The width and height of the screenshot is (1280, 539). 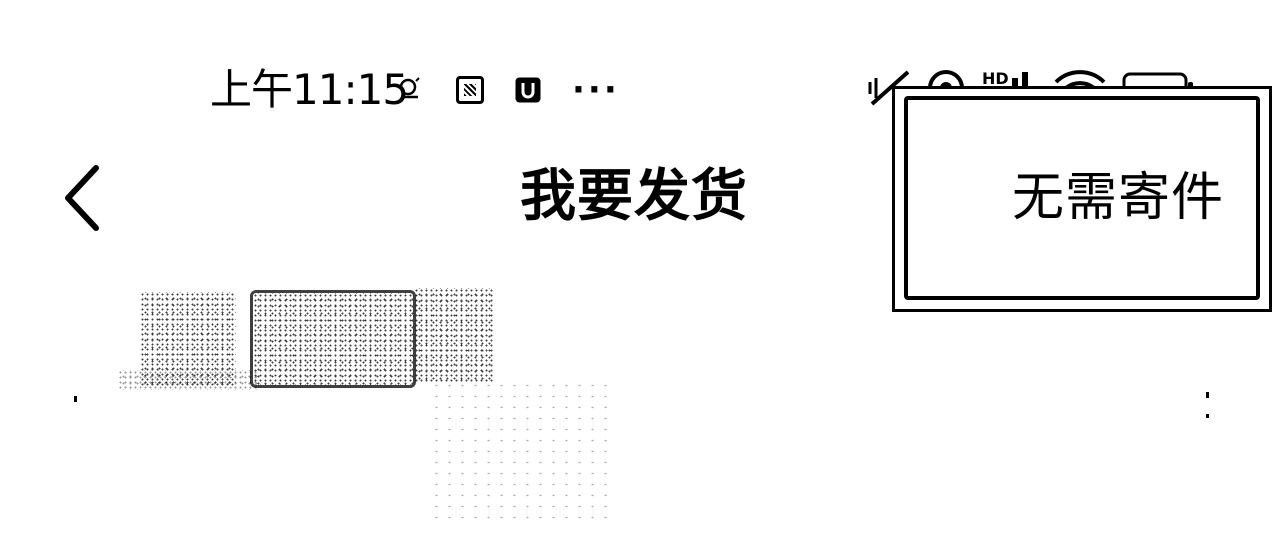 What do you see at coordinates (889, 88) in the screenshot?
I see `mute-icon` at bounding box center [889, 88].